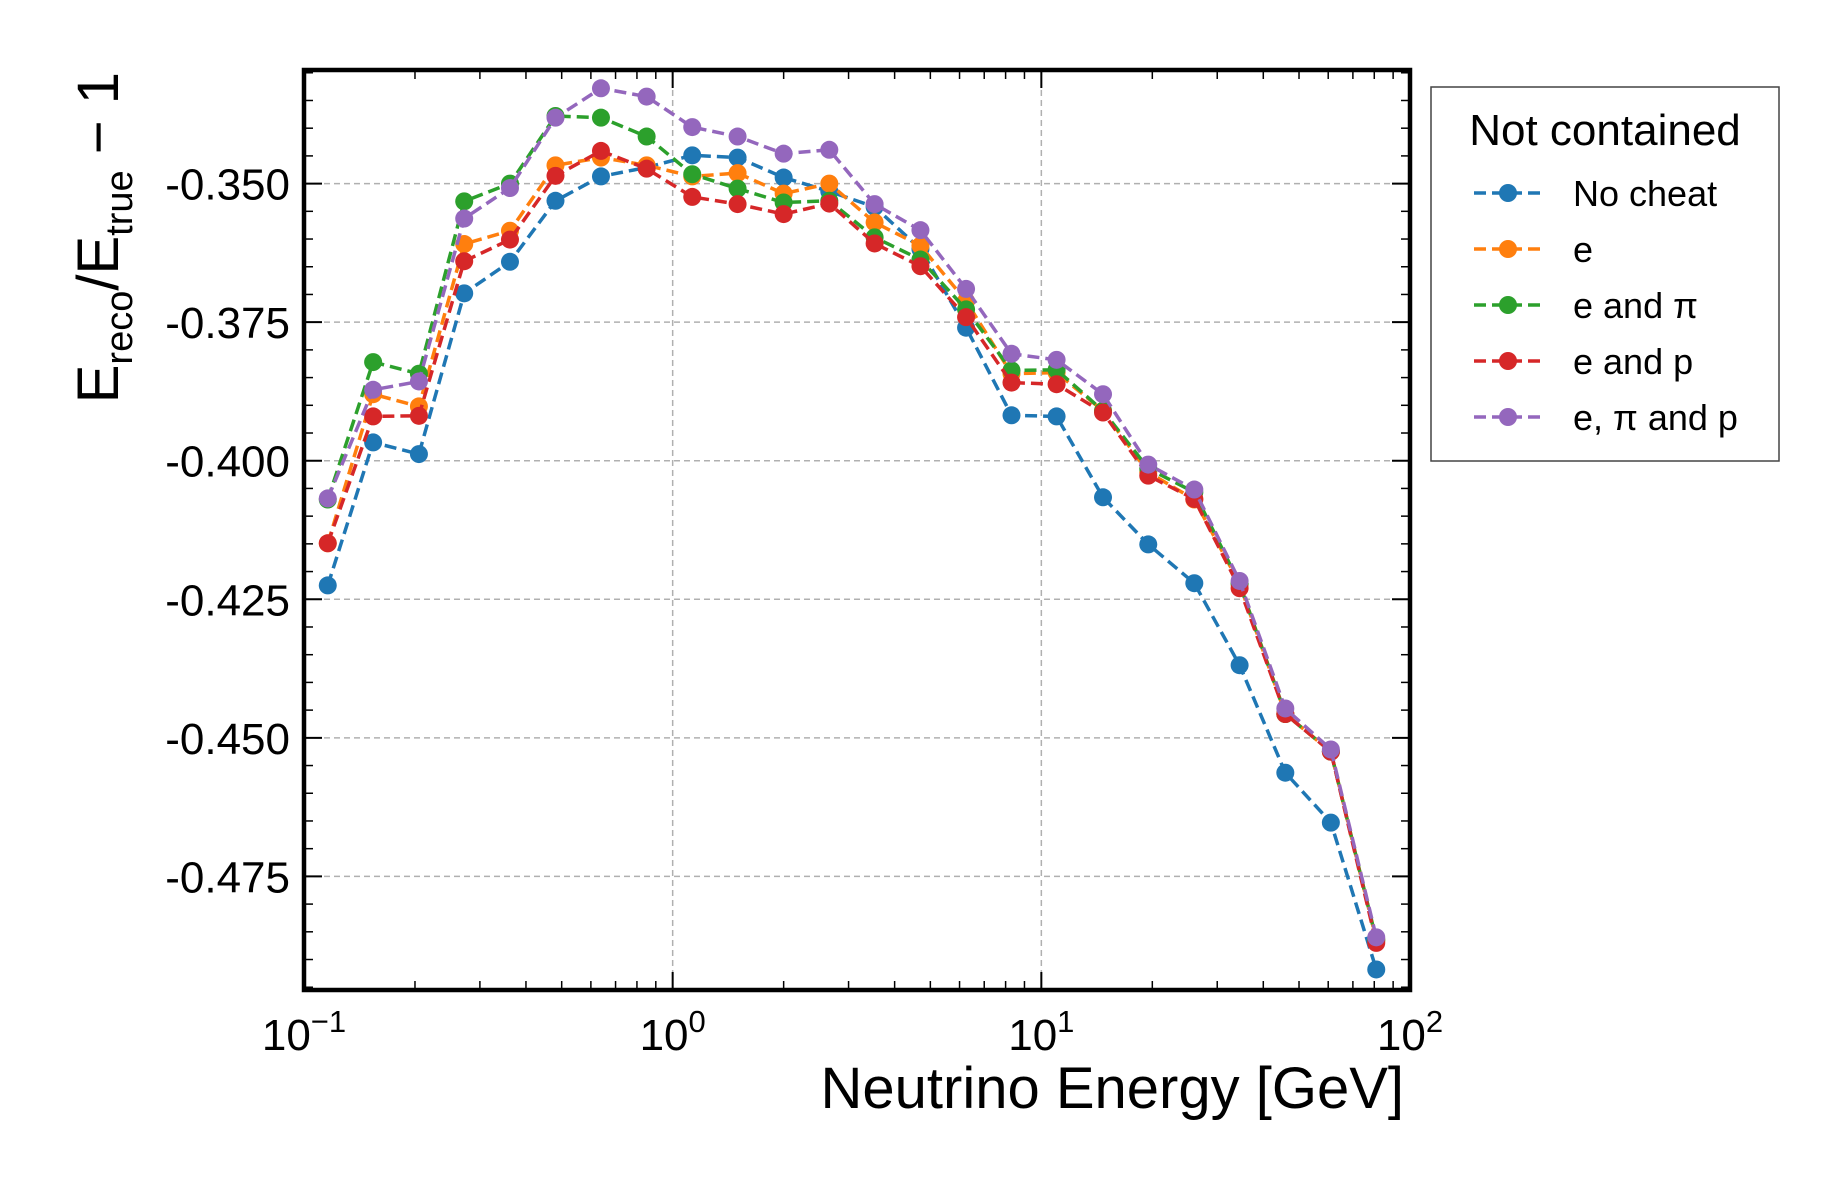 This screenshot has width=1839, height=1200. Describe the element at coordinates (120, 328) in the screenshot. I see `y-label-sub-reco: reco` at that location.